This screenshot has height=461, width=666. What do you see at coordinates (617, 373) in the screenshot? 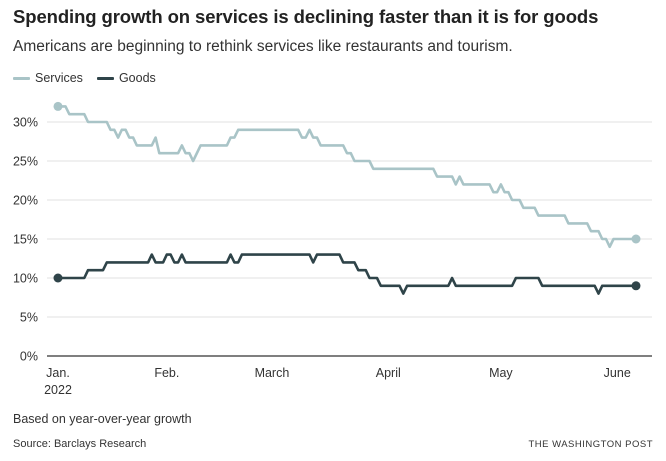
I see `x-tick-label: June` at bounding box center [617, 373].